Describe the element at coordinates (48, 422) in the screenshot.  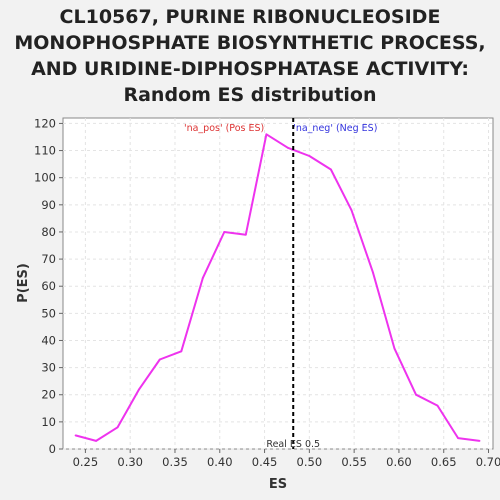
I see `y-tick-label: 10` at that location.